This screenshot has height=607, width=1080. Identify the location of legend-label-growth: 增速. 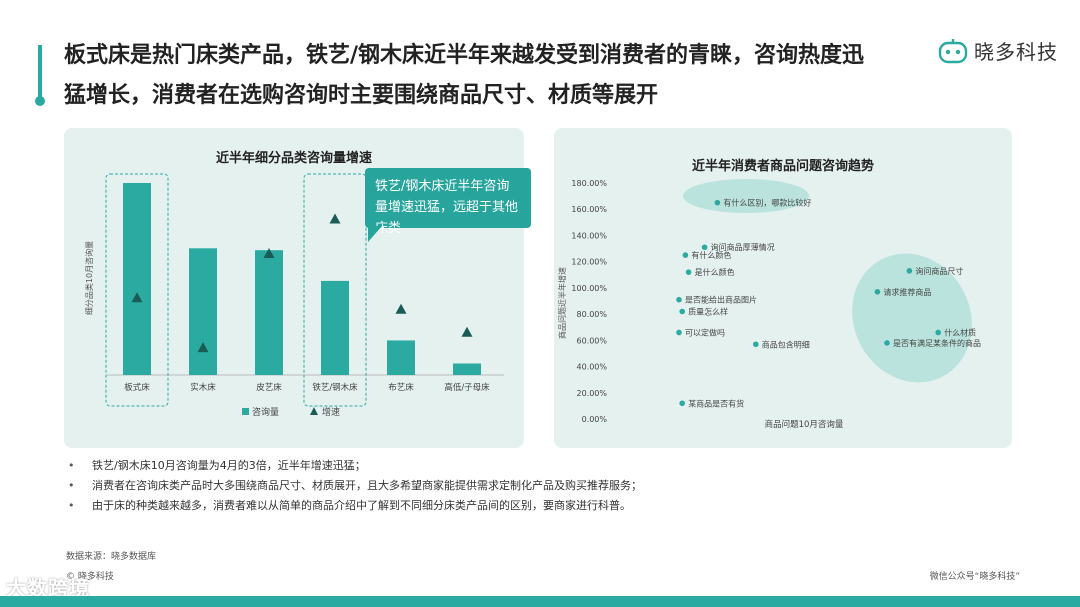
(331, 412).